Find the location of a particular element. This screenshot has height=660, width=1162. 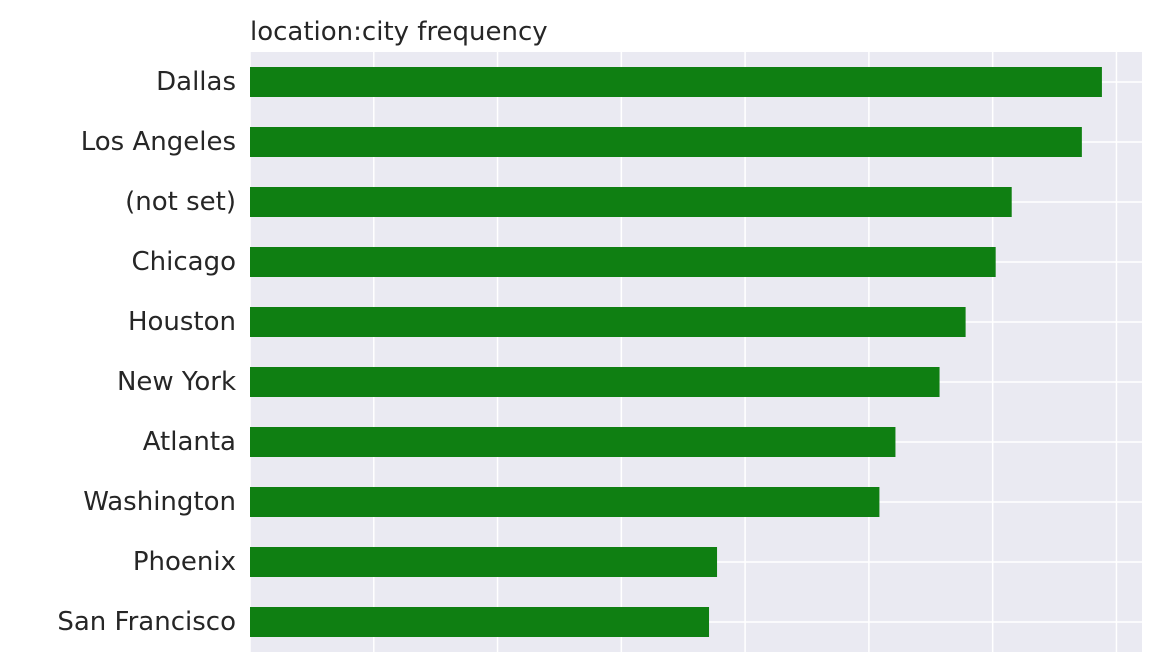

category-label: San Francisco is located at coordinates (146, 622).